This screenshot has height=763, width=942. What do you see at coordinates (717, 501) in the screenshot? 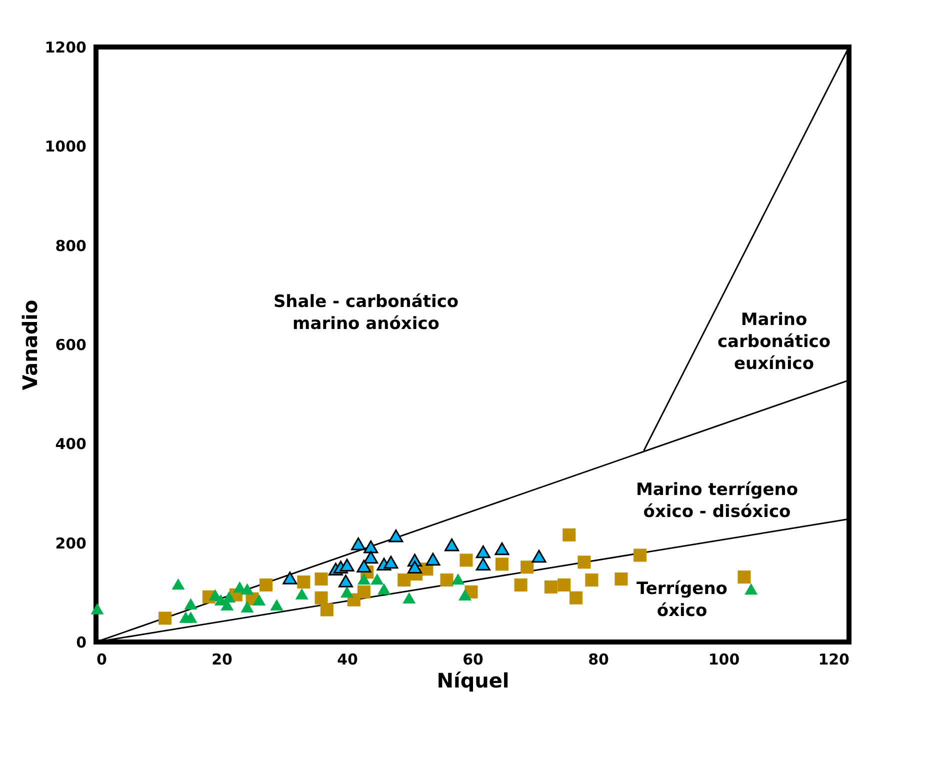
I see `annotation: Marino terrígeno óxico - disóxico` at bounding box center [717, 501].